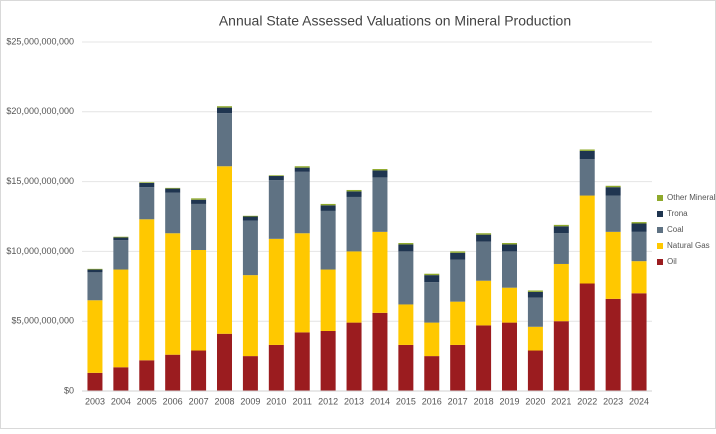 Image resolution: width=716 pixels, height=434 pixels. I want to click on x-tick-label: 2008, so click(224, 401).